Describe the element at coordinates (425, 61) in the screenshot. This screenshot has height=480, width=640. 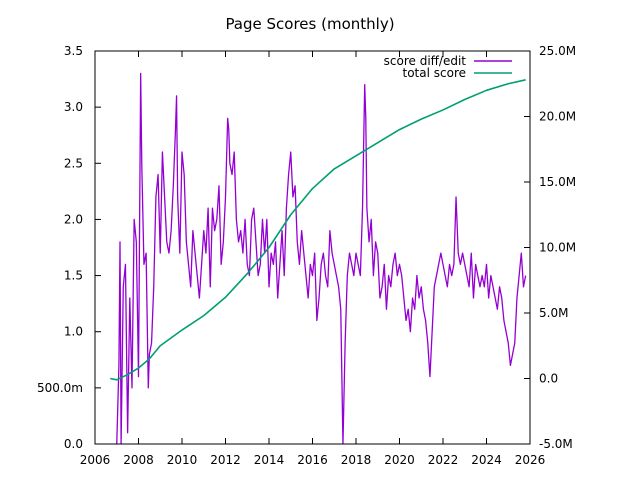
I see `legend-label: score diff/edit` at that location.